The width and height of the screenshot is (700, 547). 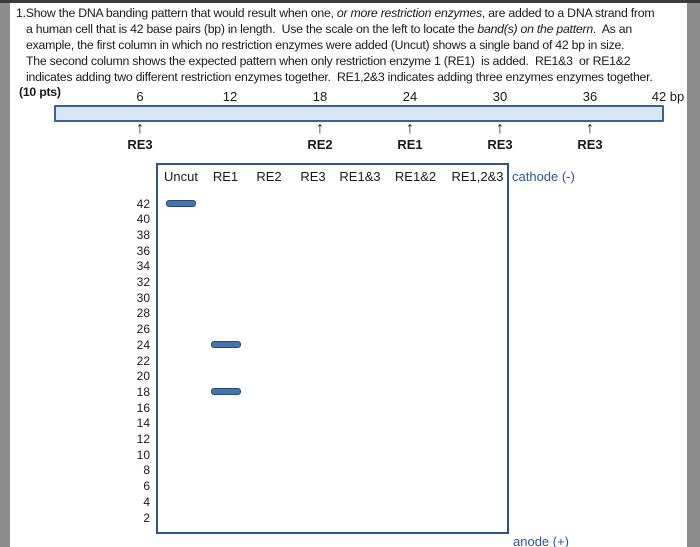 What do you see at coordinates (500, 96) in the screenshot?
I see `scale-tick-label: 30` at bounding box center [500, 96].